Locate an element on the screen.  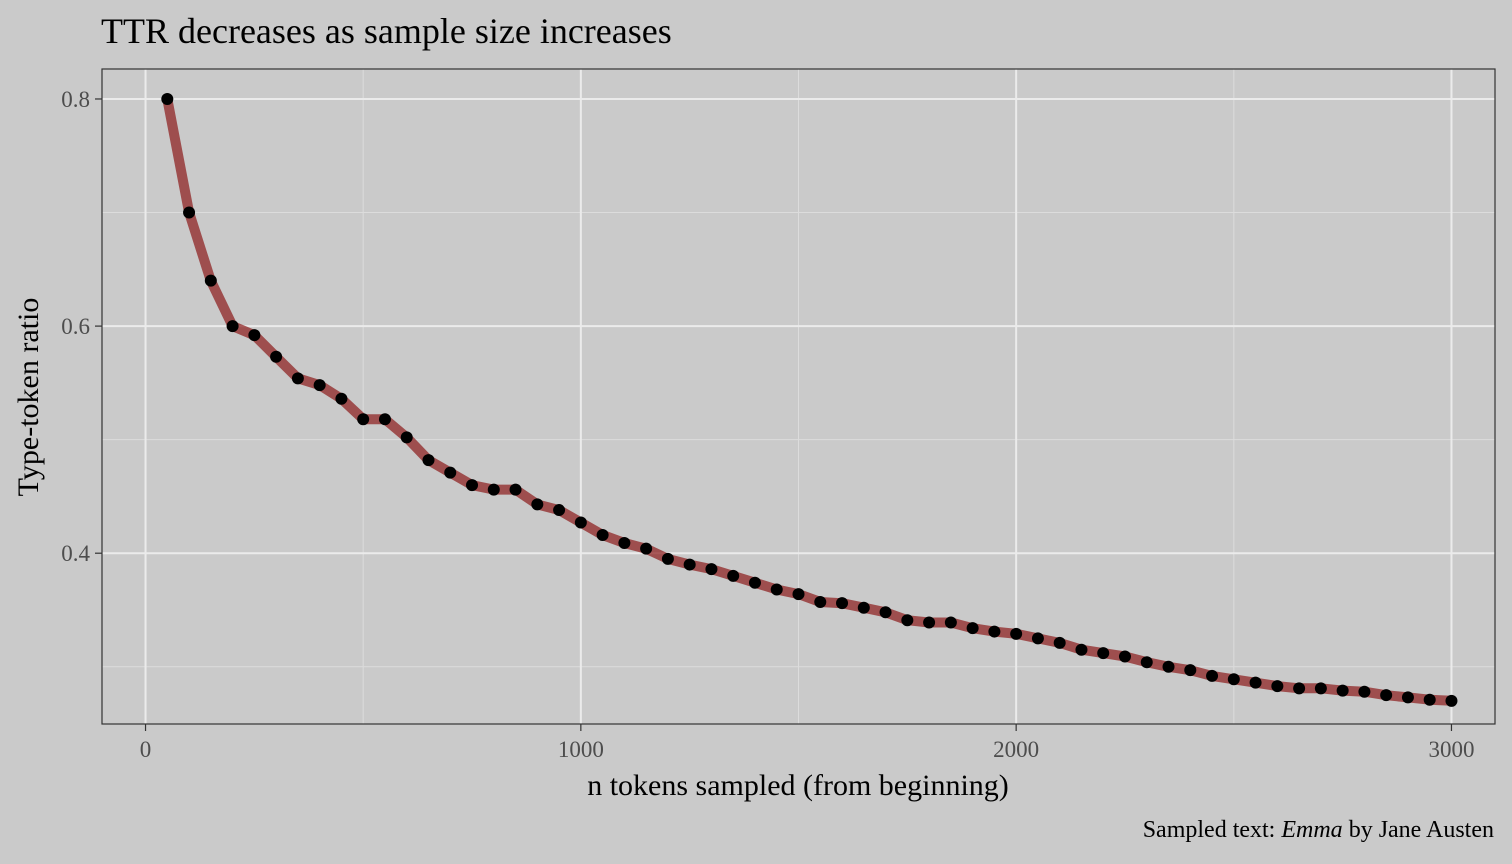
caption-suffix: by Jane Austen is located at coordinates (1418, 830).